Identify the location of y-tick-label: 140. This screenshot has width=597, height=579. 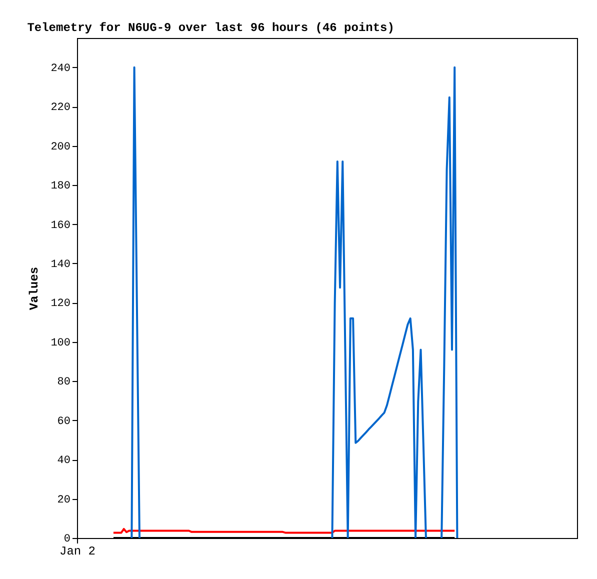
(60, 264).